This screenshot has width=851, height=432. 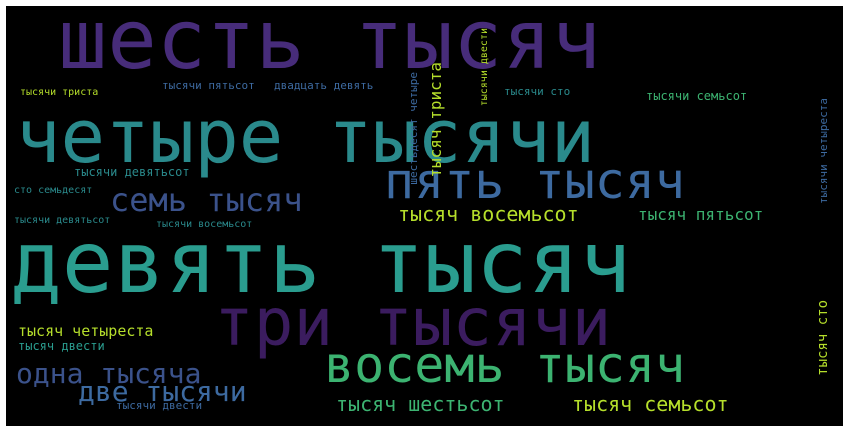 What do you see at coordinates (324, 85) in the screenshot?
I see `word-dvadtsat-devyat: двадцать девять` at bounding box center [324, 85].